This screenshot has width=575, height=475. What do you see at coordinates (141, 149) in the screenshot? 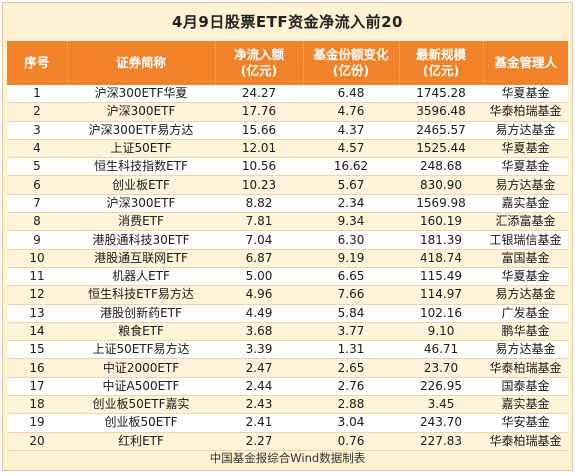
I see `cell-security-name: 上证50ETF` at bounding box center [141, 149].